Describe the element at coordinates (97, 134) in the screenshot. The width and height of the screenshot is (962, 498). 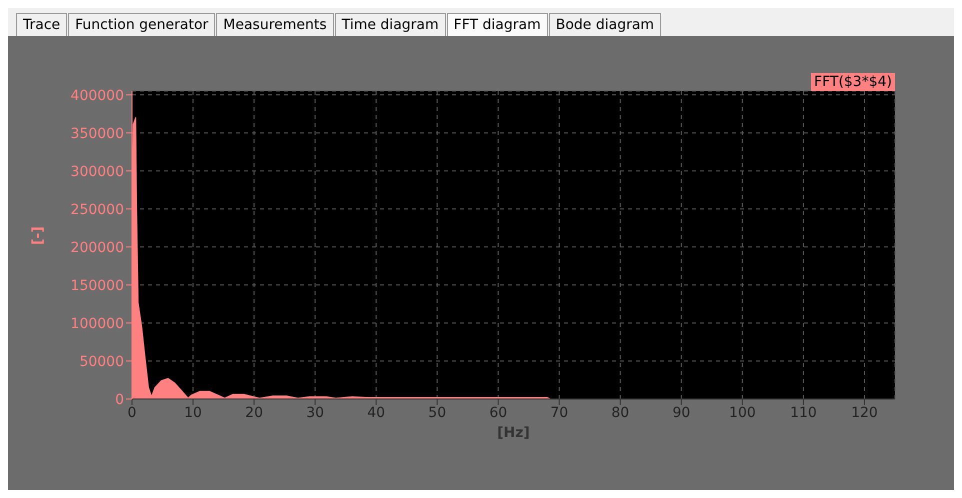
I see `y-tick-label: 350000` at that location.